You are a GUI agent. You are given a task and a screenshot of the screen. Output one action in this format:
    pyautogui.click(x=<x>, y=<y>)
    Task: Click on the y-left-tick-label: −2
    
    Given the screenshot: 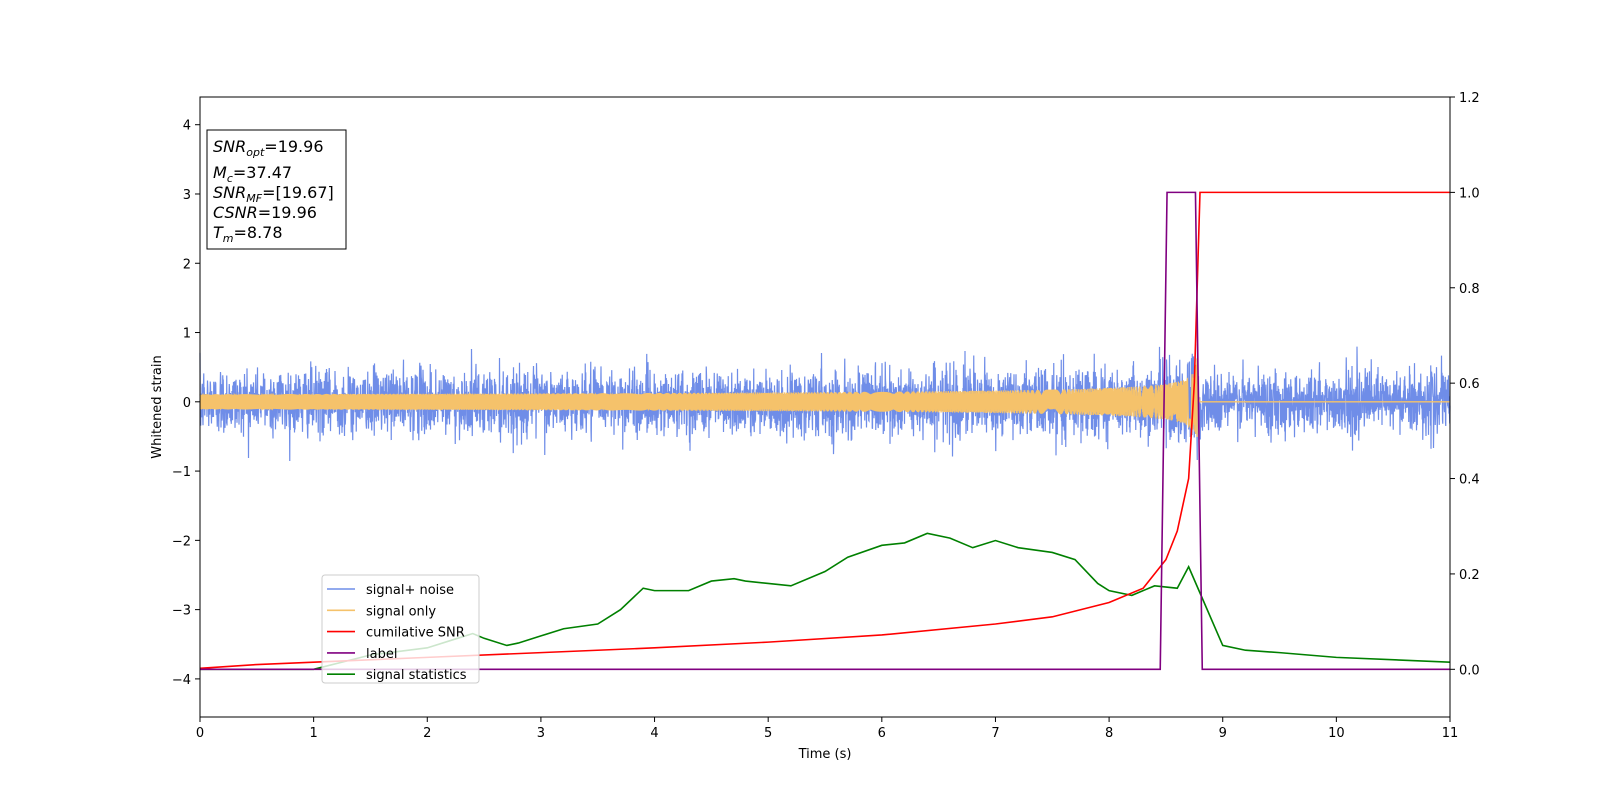 What is the action you would take?
    pyautogui.click(x=181, y=541)
    